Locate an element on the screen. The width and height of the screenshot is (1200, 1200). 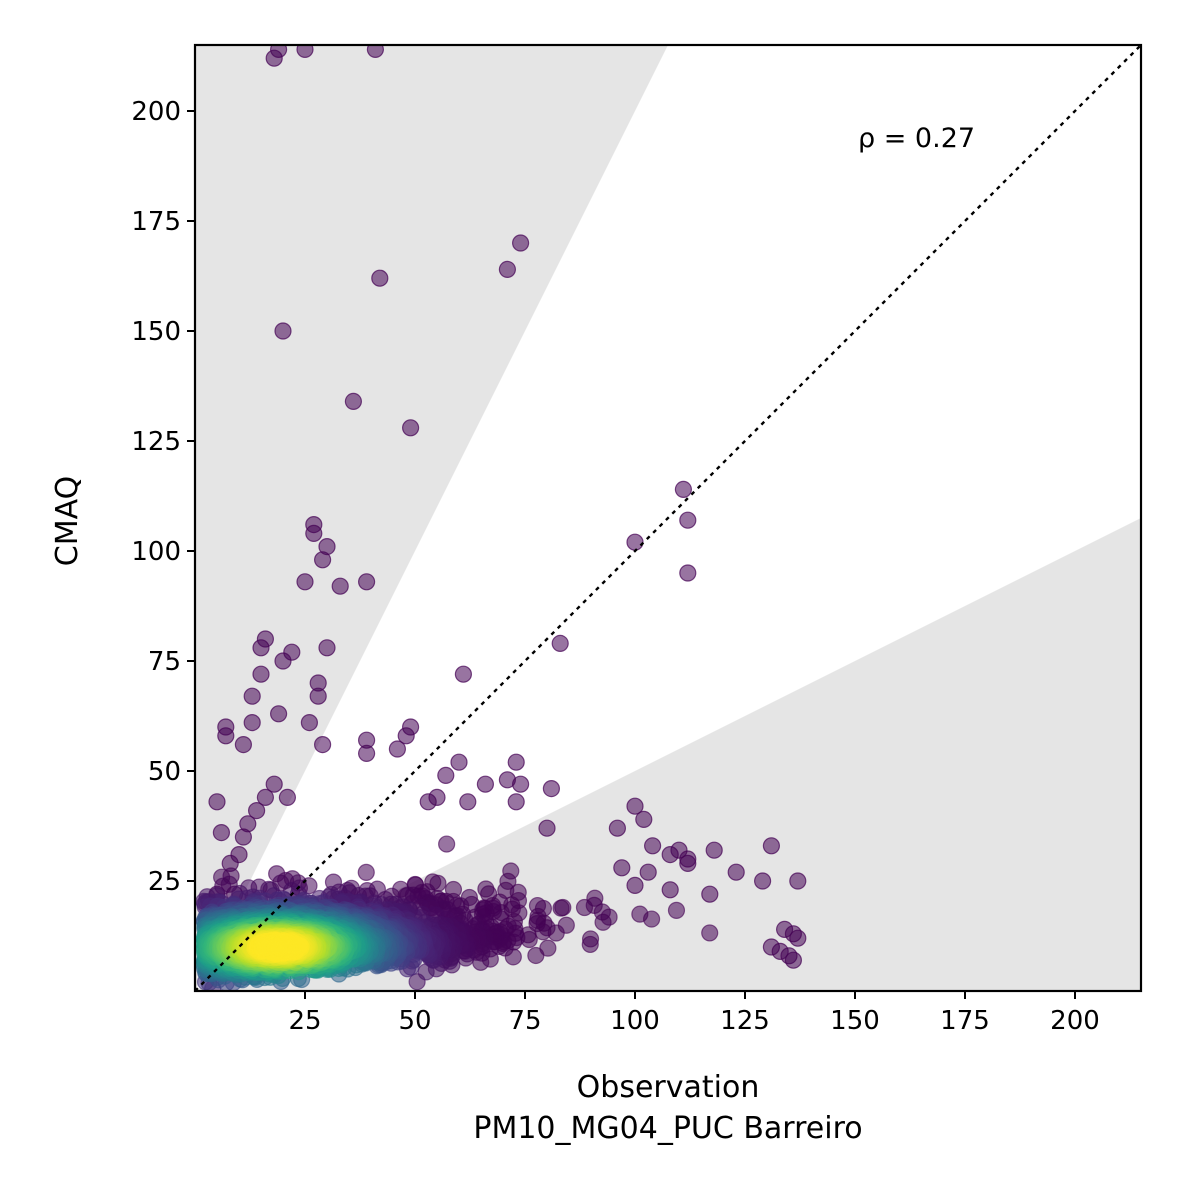
y-tick-label: 25 is located at coordinates (164, 882).